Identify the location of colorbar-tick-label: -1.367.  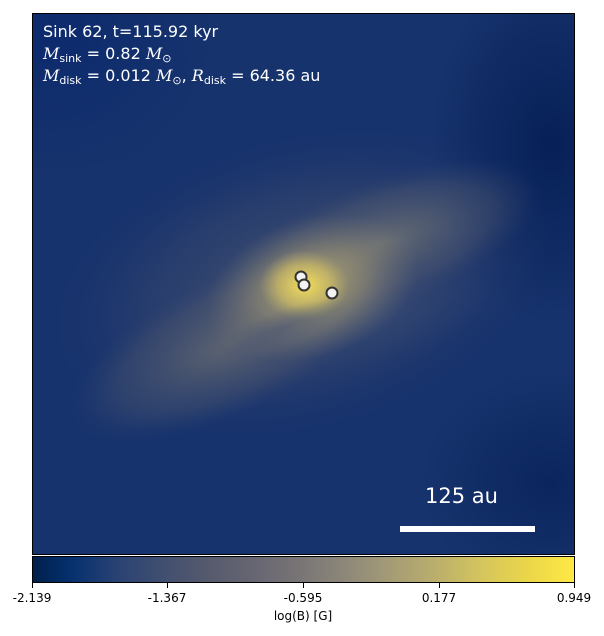
(167, 598).